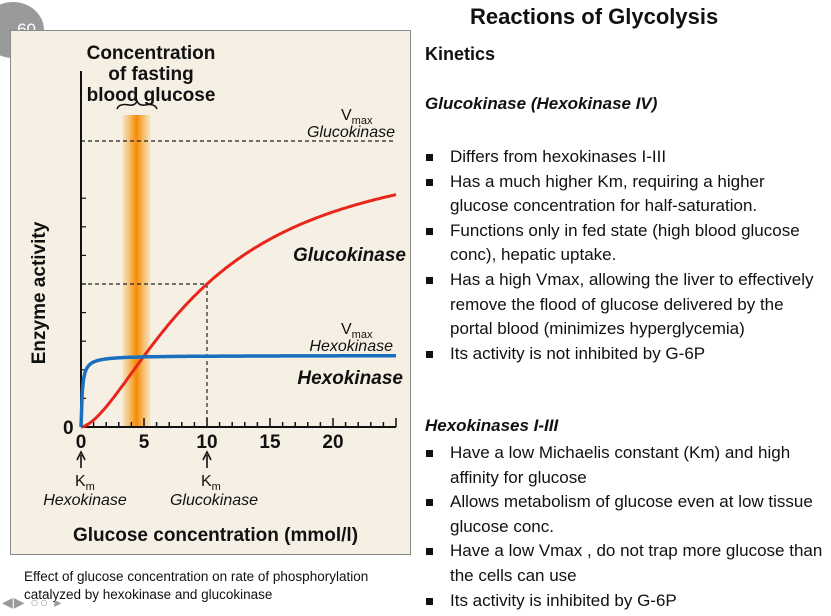  I want to click on vmax-glucokinase-name: Glucokinase, so click(351, 132).